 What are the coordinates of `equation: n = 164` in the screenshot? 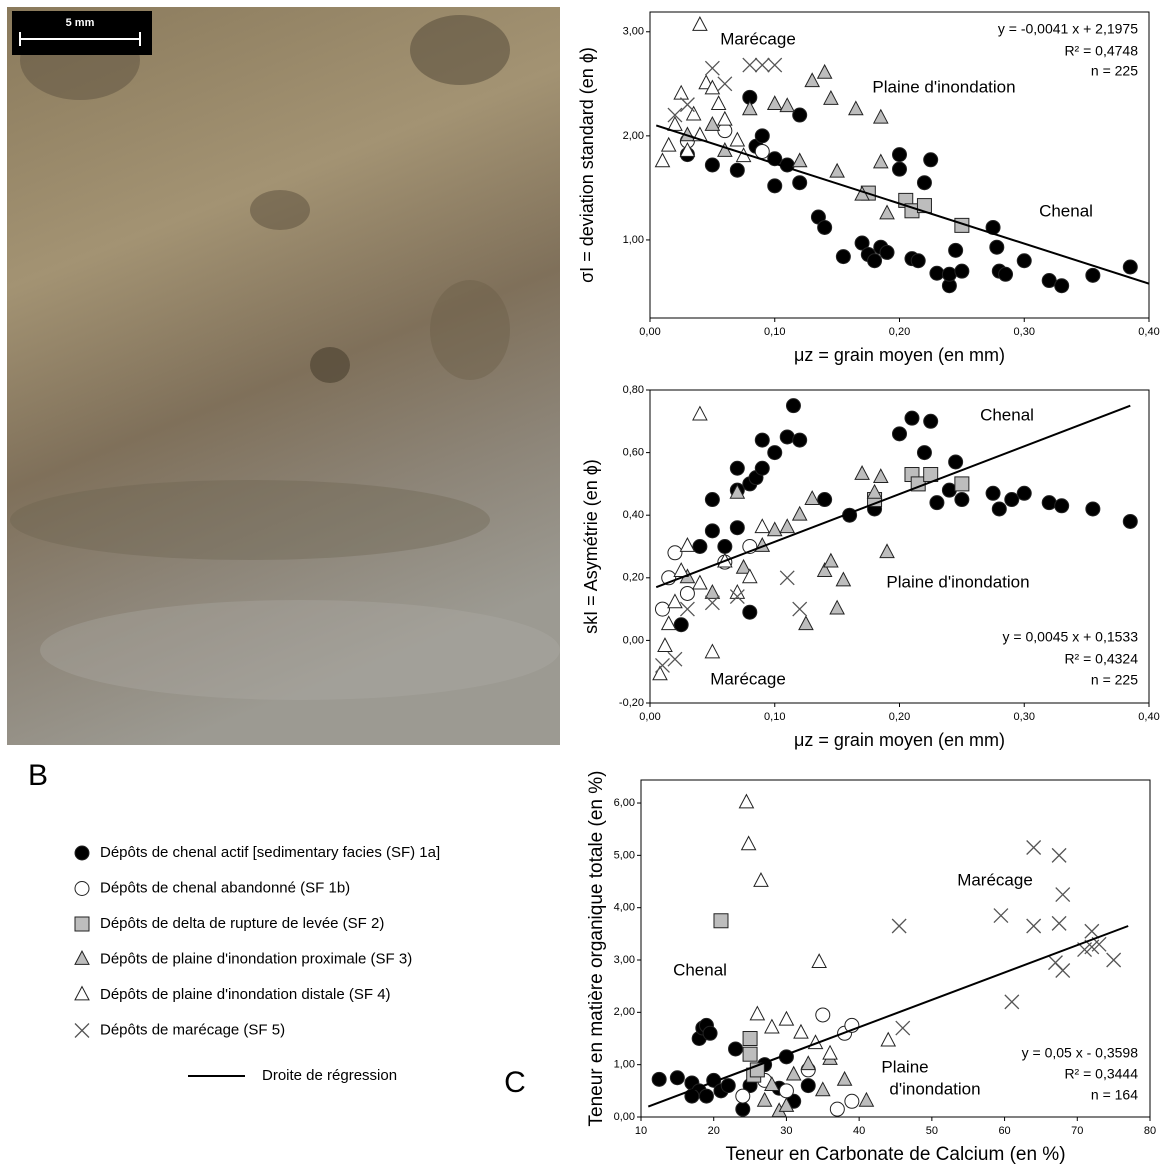 It's located at (1114, 1095).